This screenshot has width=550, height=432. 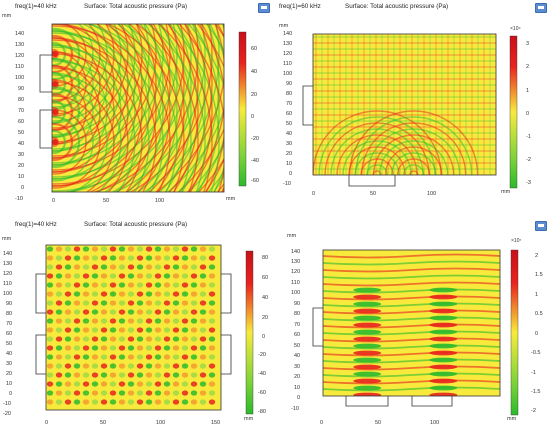 I want to click on y-tick: -20, so click(x=7, y=414).